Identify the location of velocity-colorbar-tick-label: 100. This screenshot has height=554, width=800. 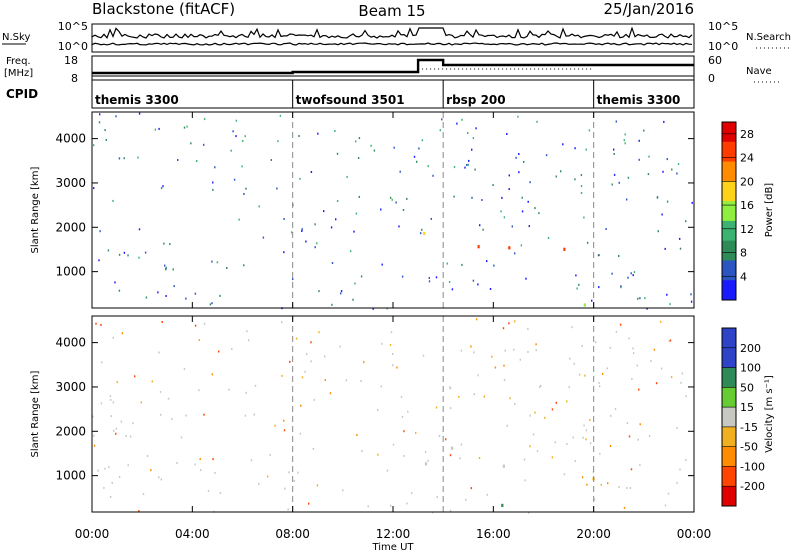
(750, 368).